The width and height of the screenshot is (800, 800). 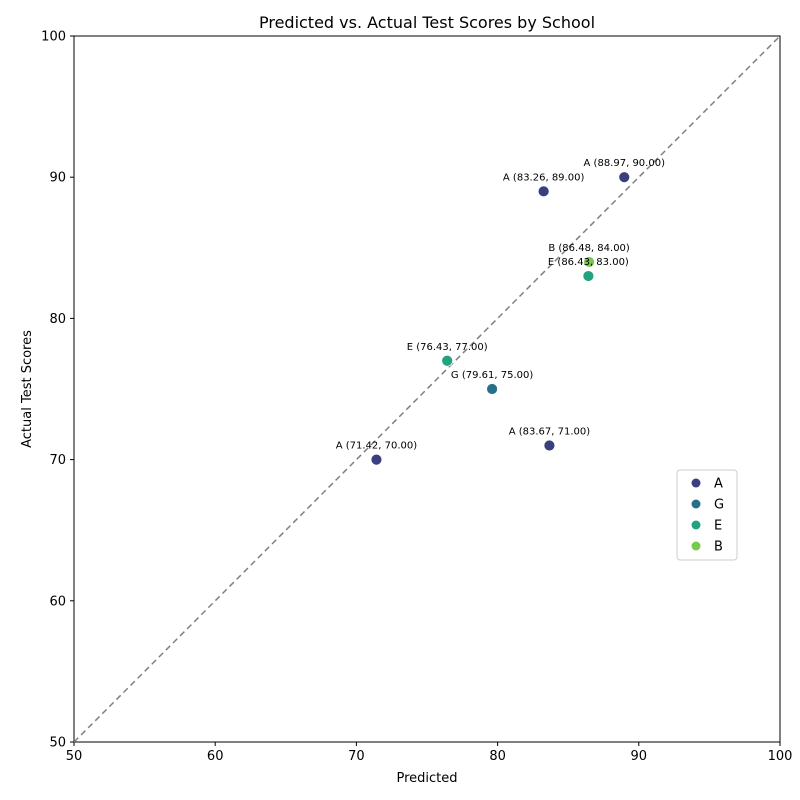 I want to click on x-tick-label: 50, so click(x=74, y=756).